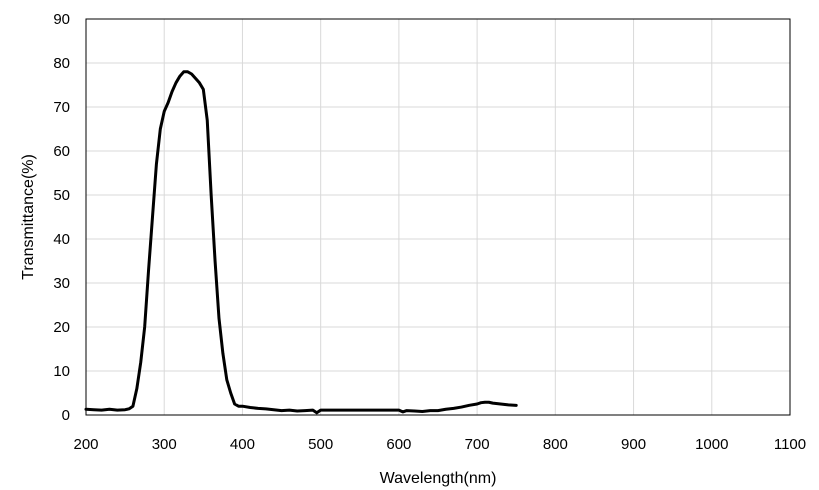 The height and width of the screenshot is (490, 819). Describe the element at coordinates (61, 371) in the screenshot. I see `y-tick-label: 10` at that location.